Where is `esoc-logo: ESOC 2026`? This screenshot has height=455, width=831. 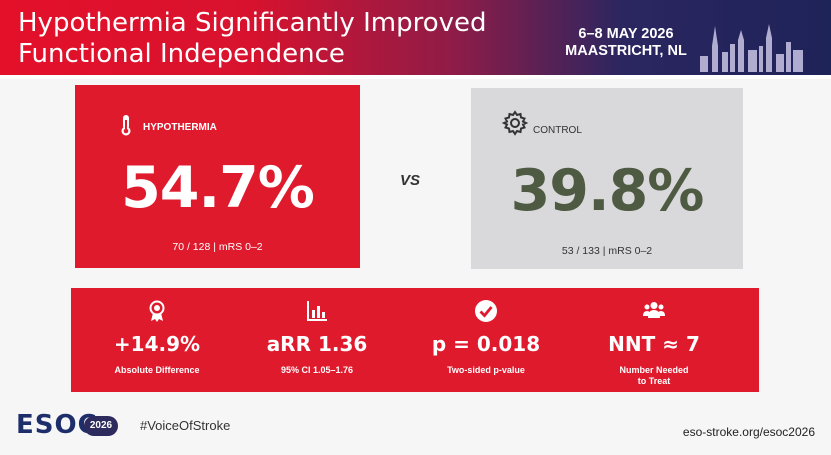 esoc-logo: ESOC 2026 is located at coordinates (71, 426).